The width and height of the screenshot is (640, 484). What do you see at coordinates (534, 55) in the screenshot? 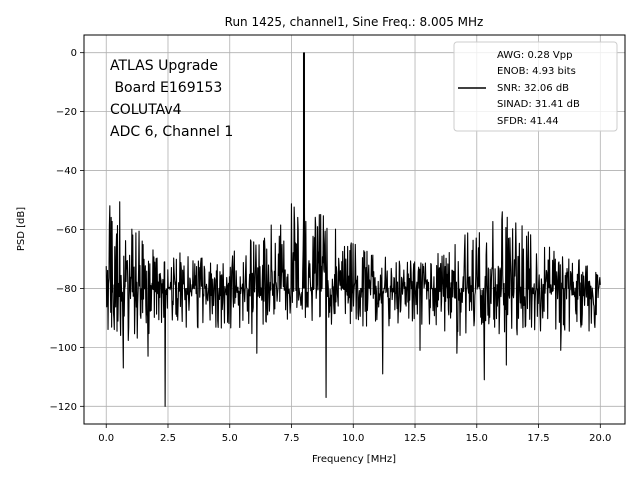
I see `legend-awg: AWG: 0.28 Vpp` at bounding box center [534, 55].